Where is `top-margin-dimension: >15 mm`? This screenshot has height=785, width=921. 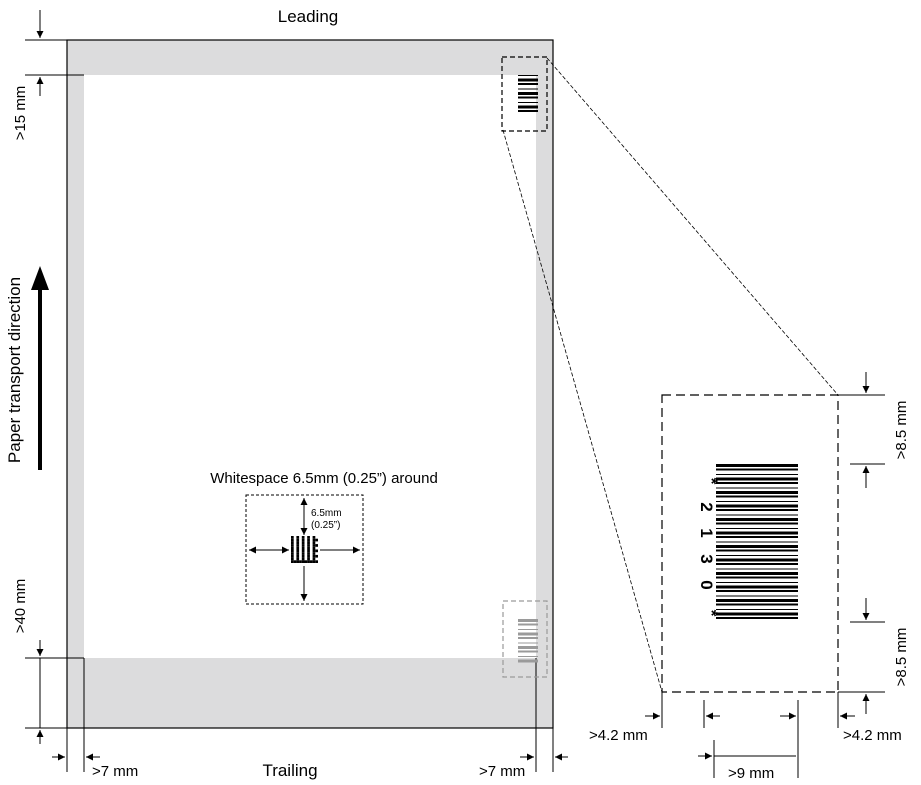 top-margin-dimension: >15 mm is located at coordinates (48, 75).